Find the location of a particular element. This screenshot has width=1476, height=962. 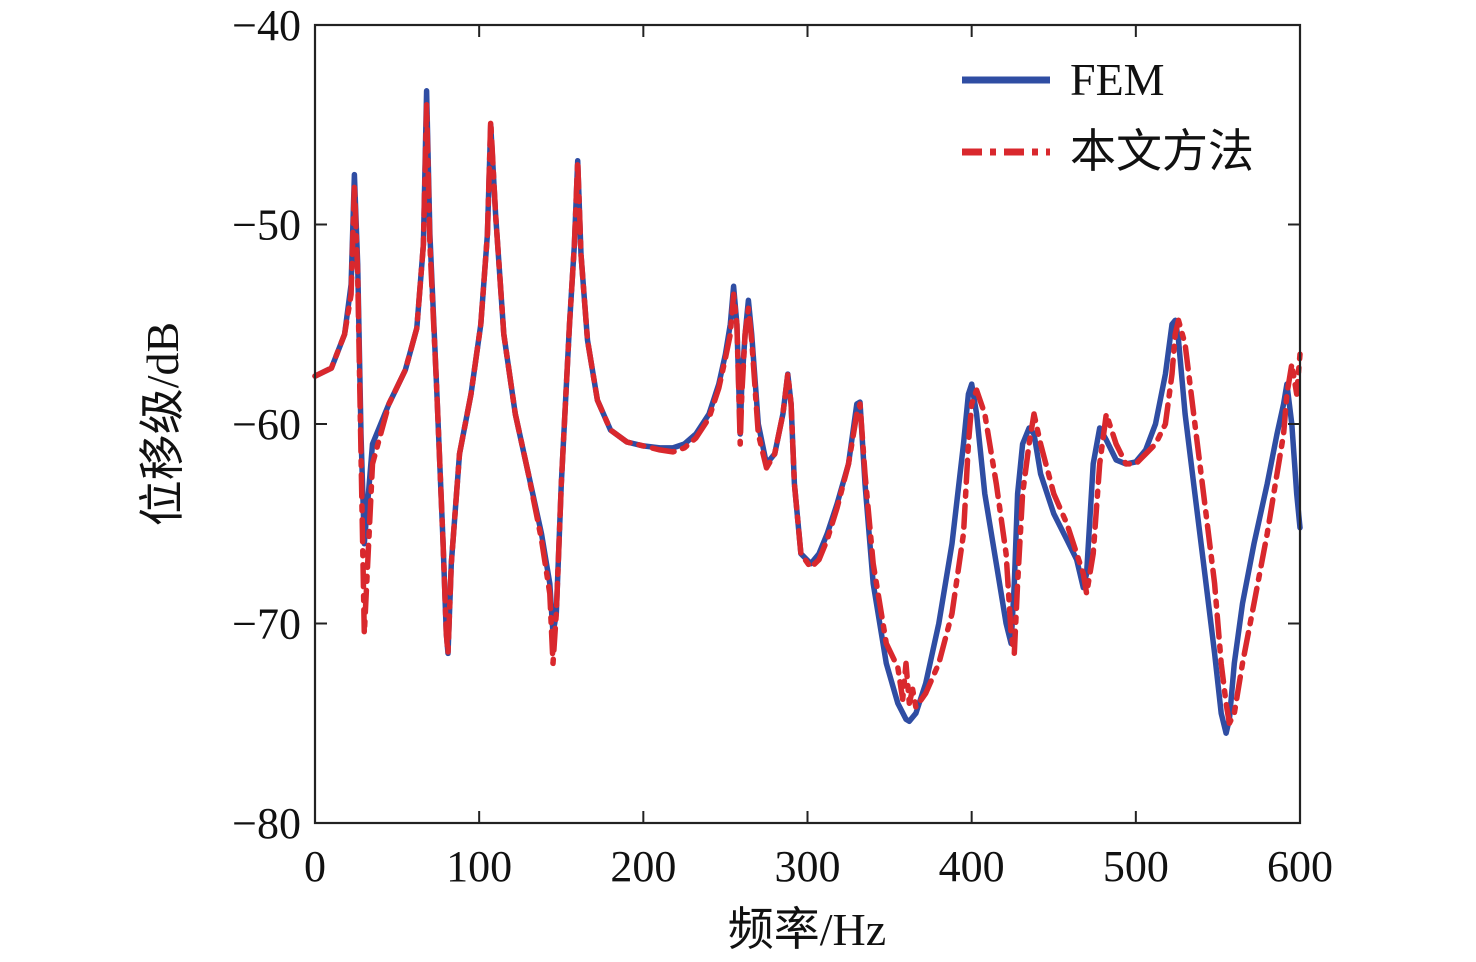

x-tick-label: 600 is located at coordinates (1300, 866).